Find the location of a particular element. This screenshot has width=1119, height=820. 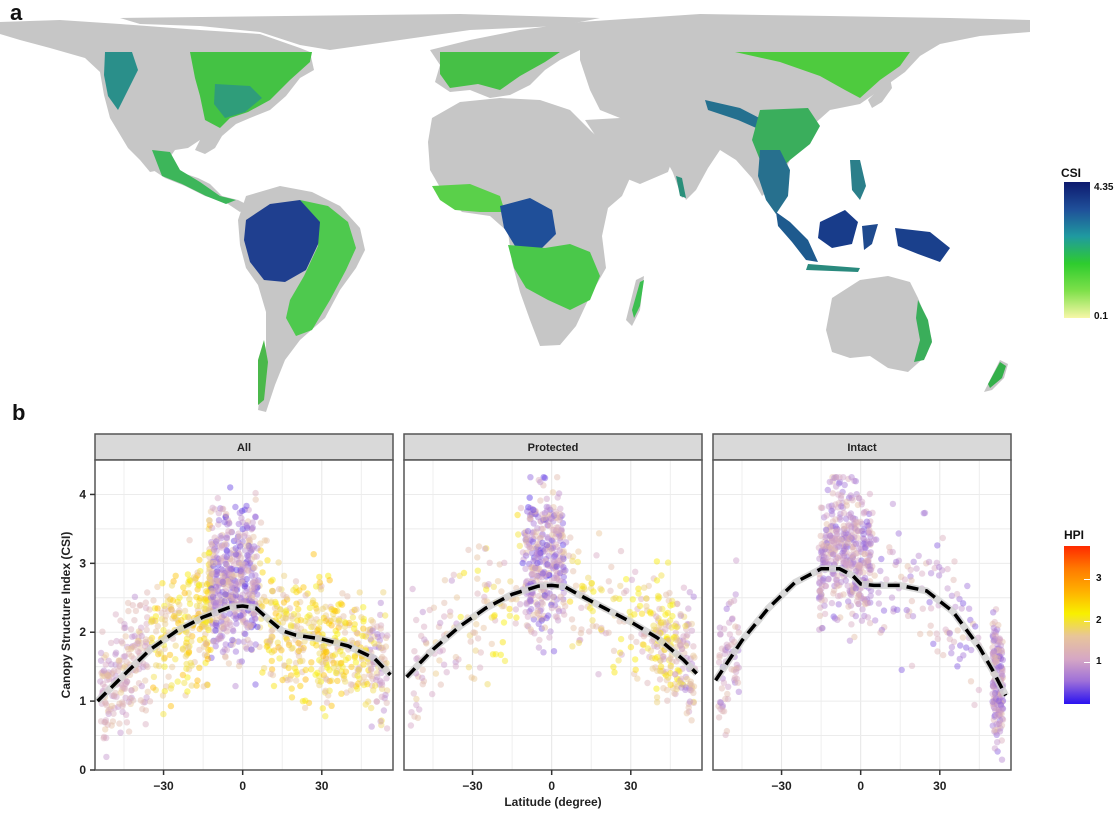

forest-madagascar is located at coordinates (638, 299).